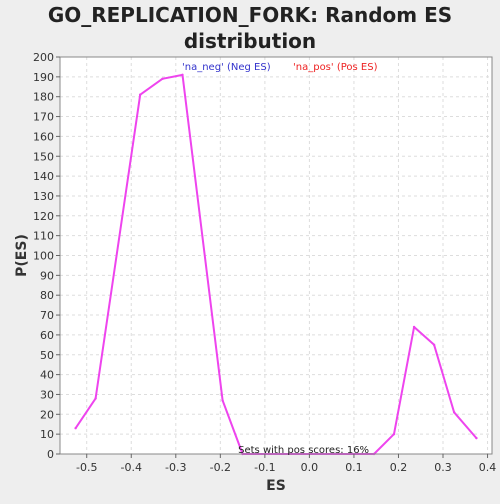  Describe the element at coordinates (47, 434) in the screenshot. I see `y-tick-label: 10` at that location.